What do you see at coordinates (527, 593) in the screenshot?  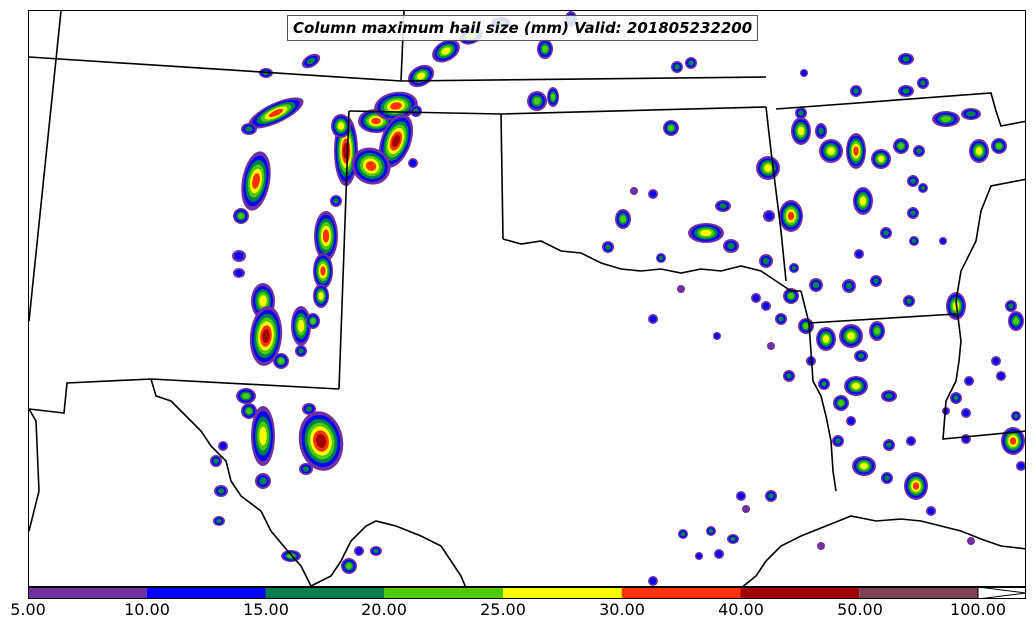 I see `colorbar-outline` at bounding box center [527, 593].